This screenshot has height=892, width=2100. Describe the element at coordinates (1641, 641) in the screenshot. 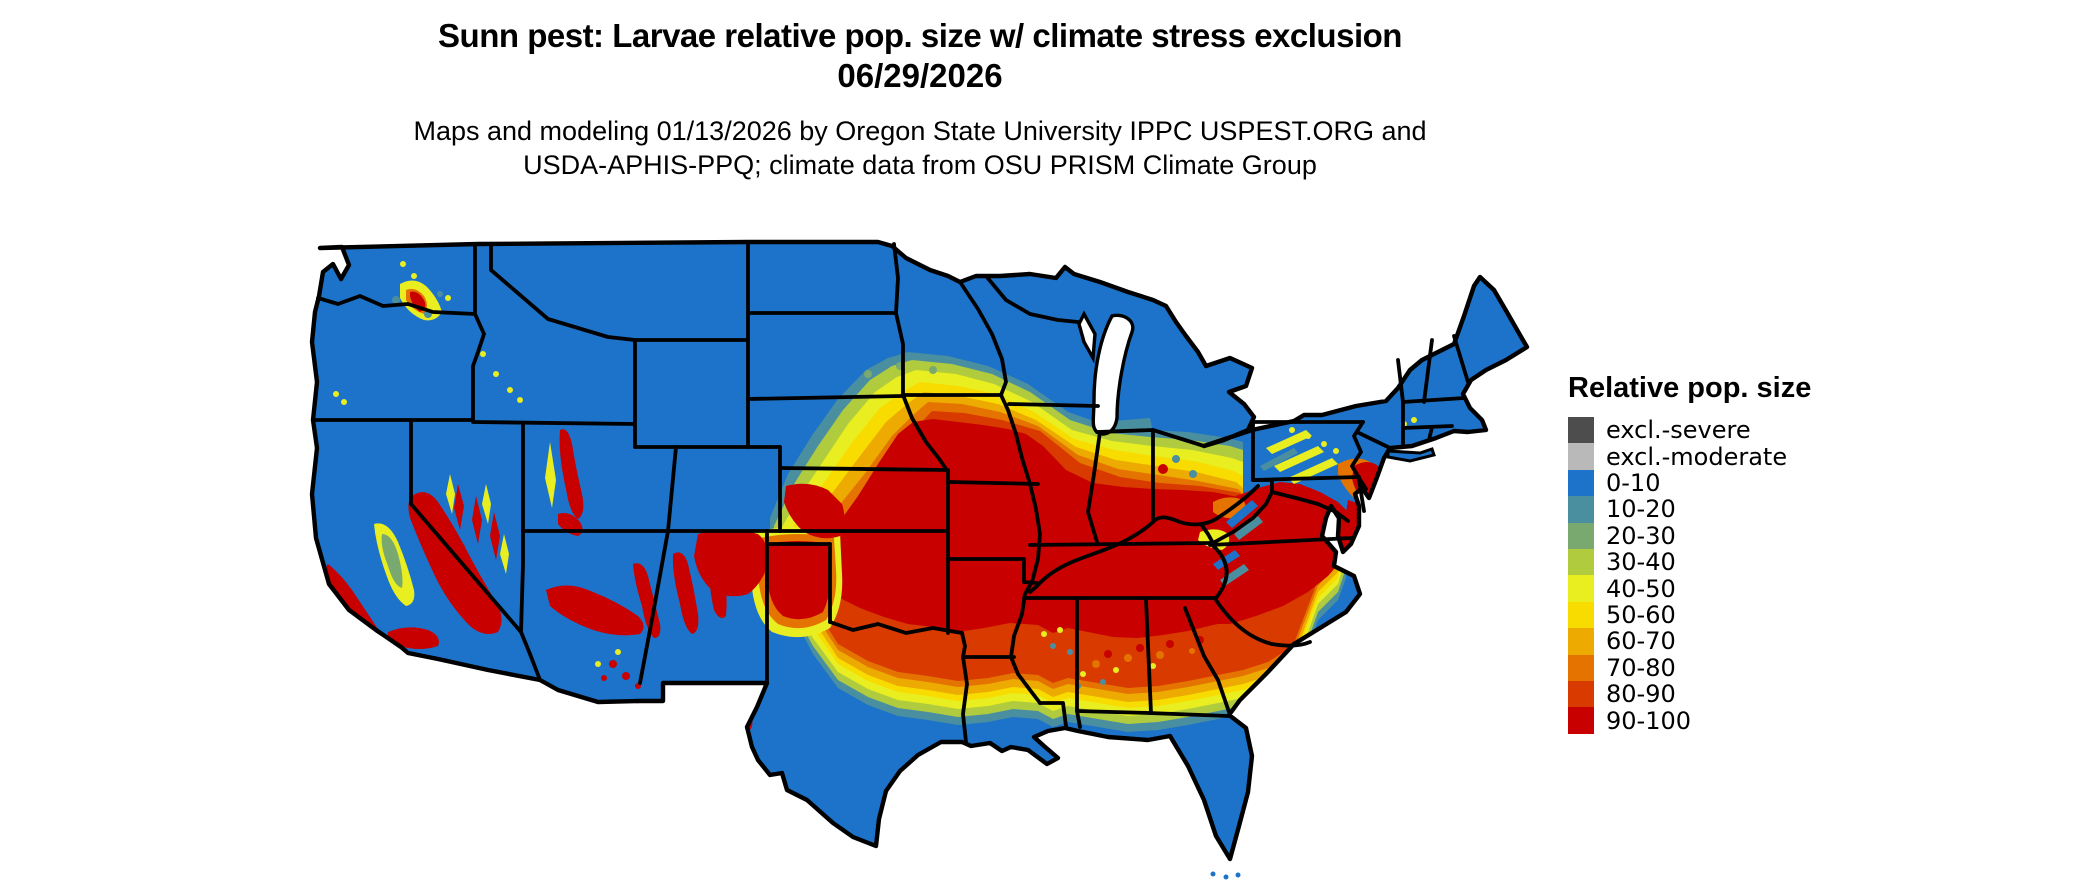

I see `legend-label: 60-70` at that location.